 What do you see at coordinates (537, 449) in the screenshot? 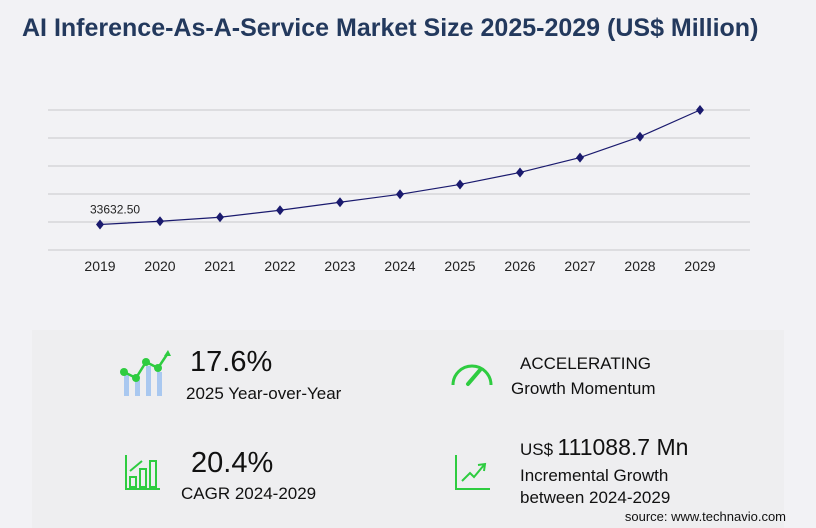
I see `currency-prefix: US$` at bounding box center [537, 449].